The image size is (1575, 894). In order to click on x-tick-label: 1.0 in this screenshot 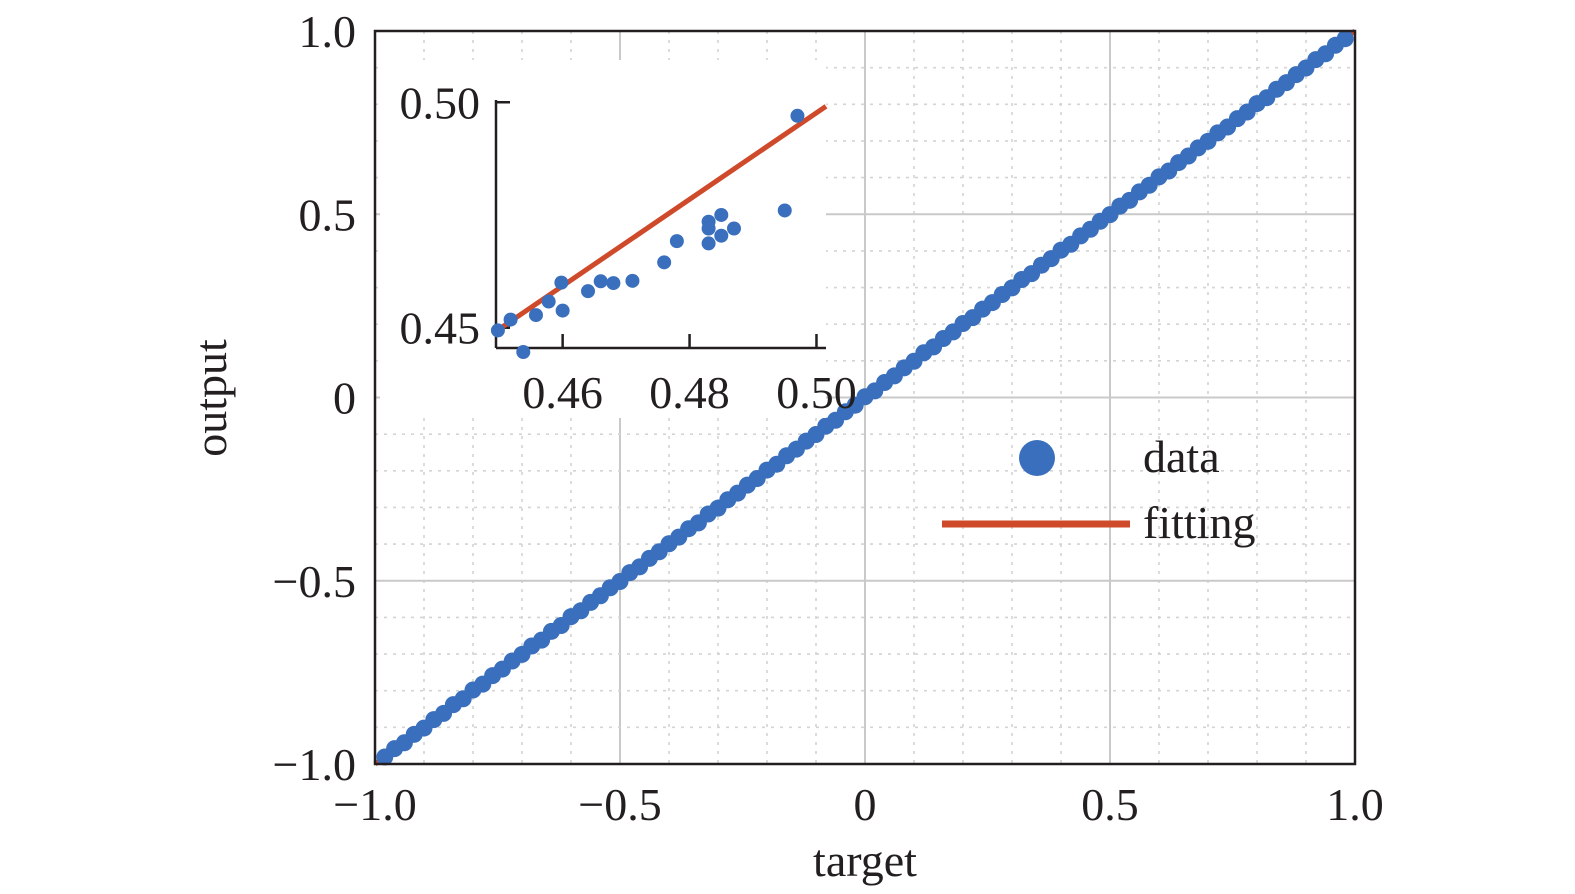, I will do `click(1355, 804)`.